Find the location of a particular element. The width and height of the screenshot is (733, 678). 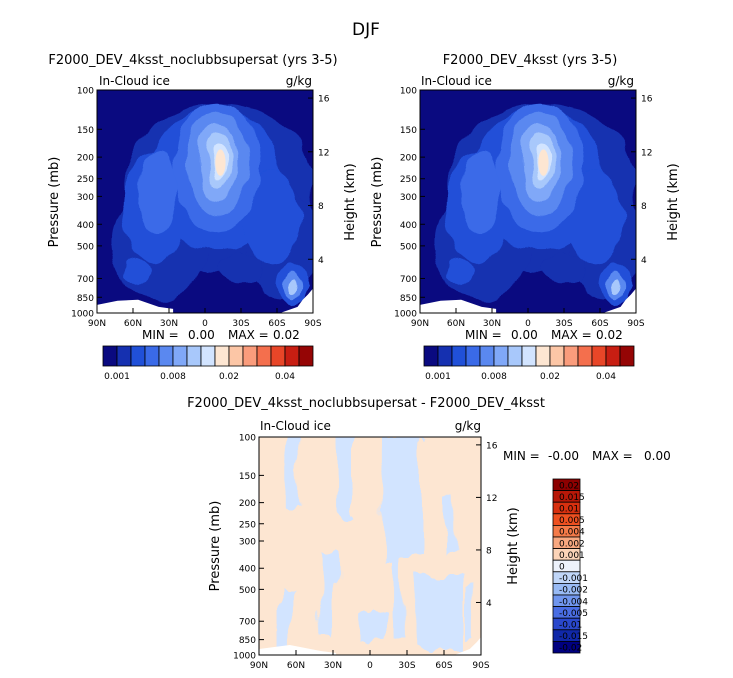

panel-1-xtick-label-1: 60N is located at coordinates (133, 324).